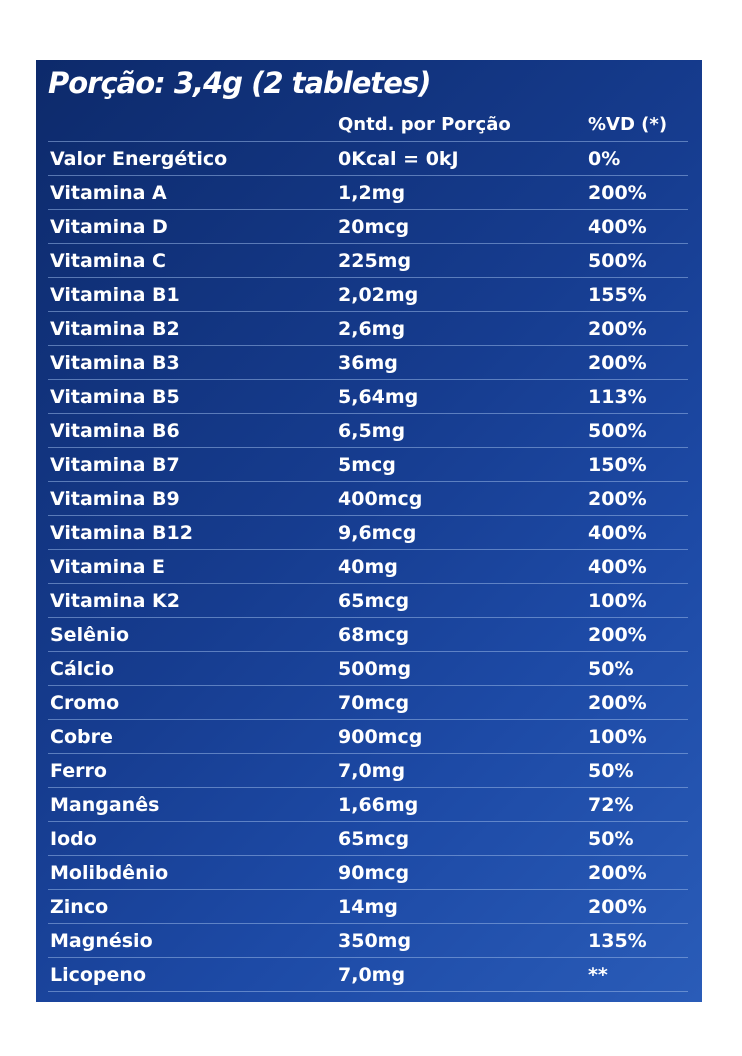 This screenshot has width=742, height=1056. I want to click on nutrient-name: Vitamina B2, so click(115, 329).